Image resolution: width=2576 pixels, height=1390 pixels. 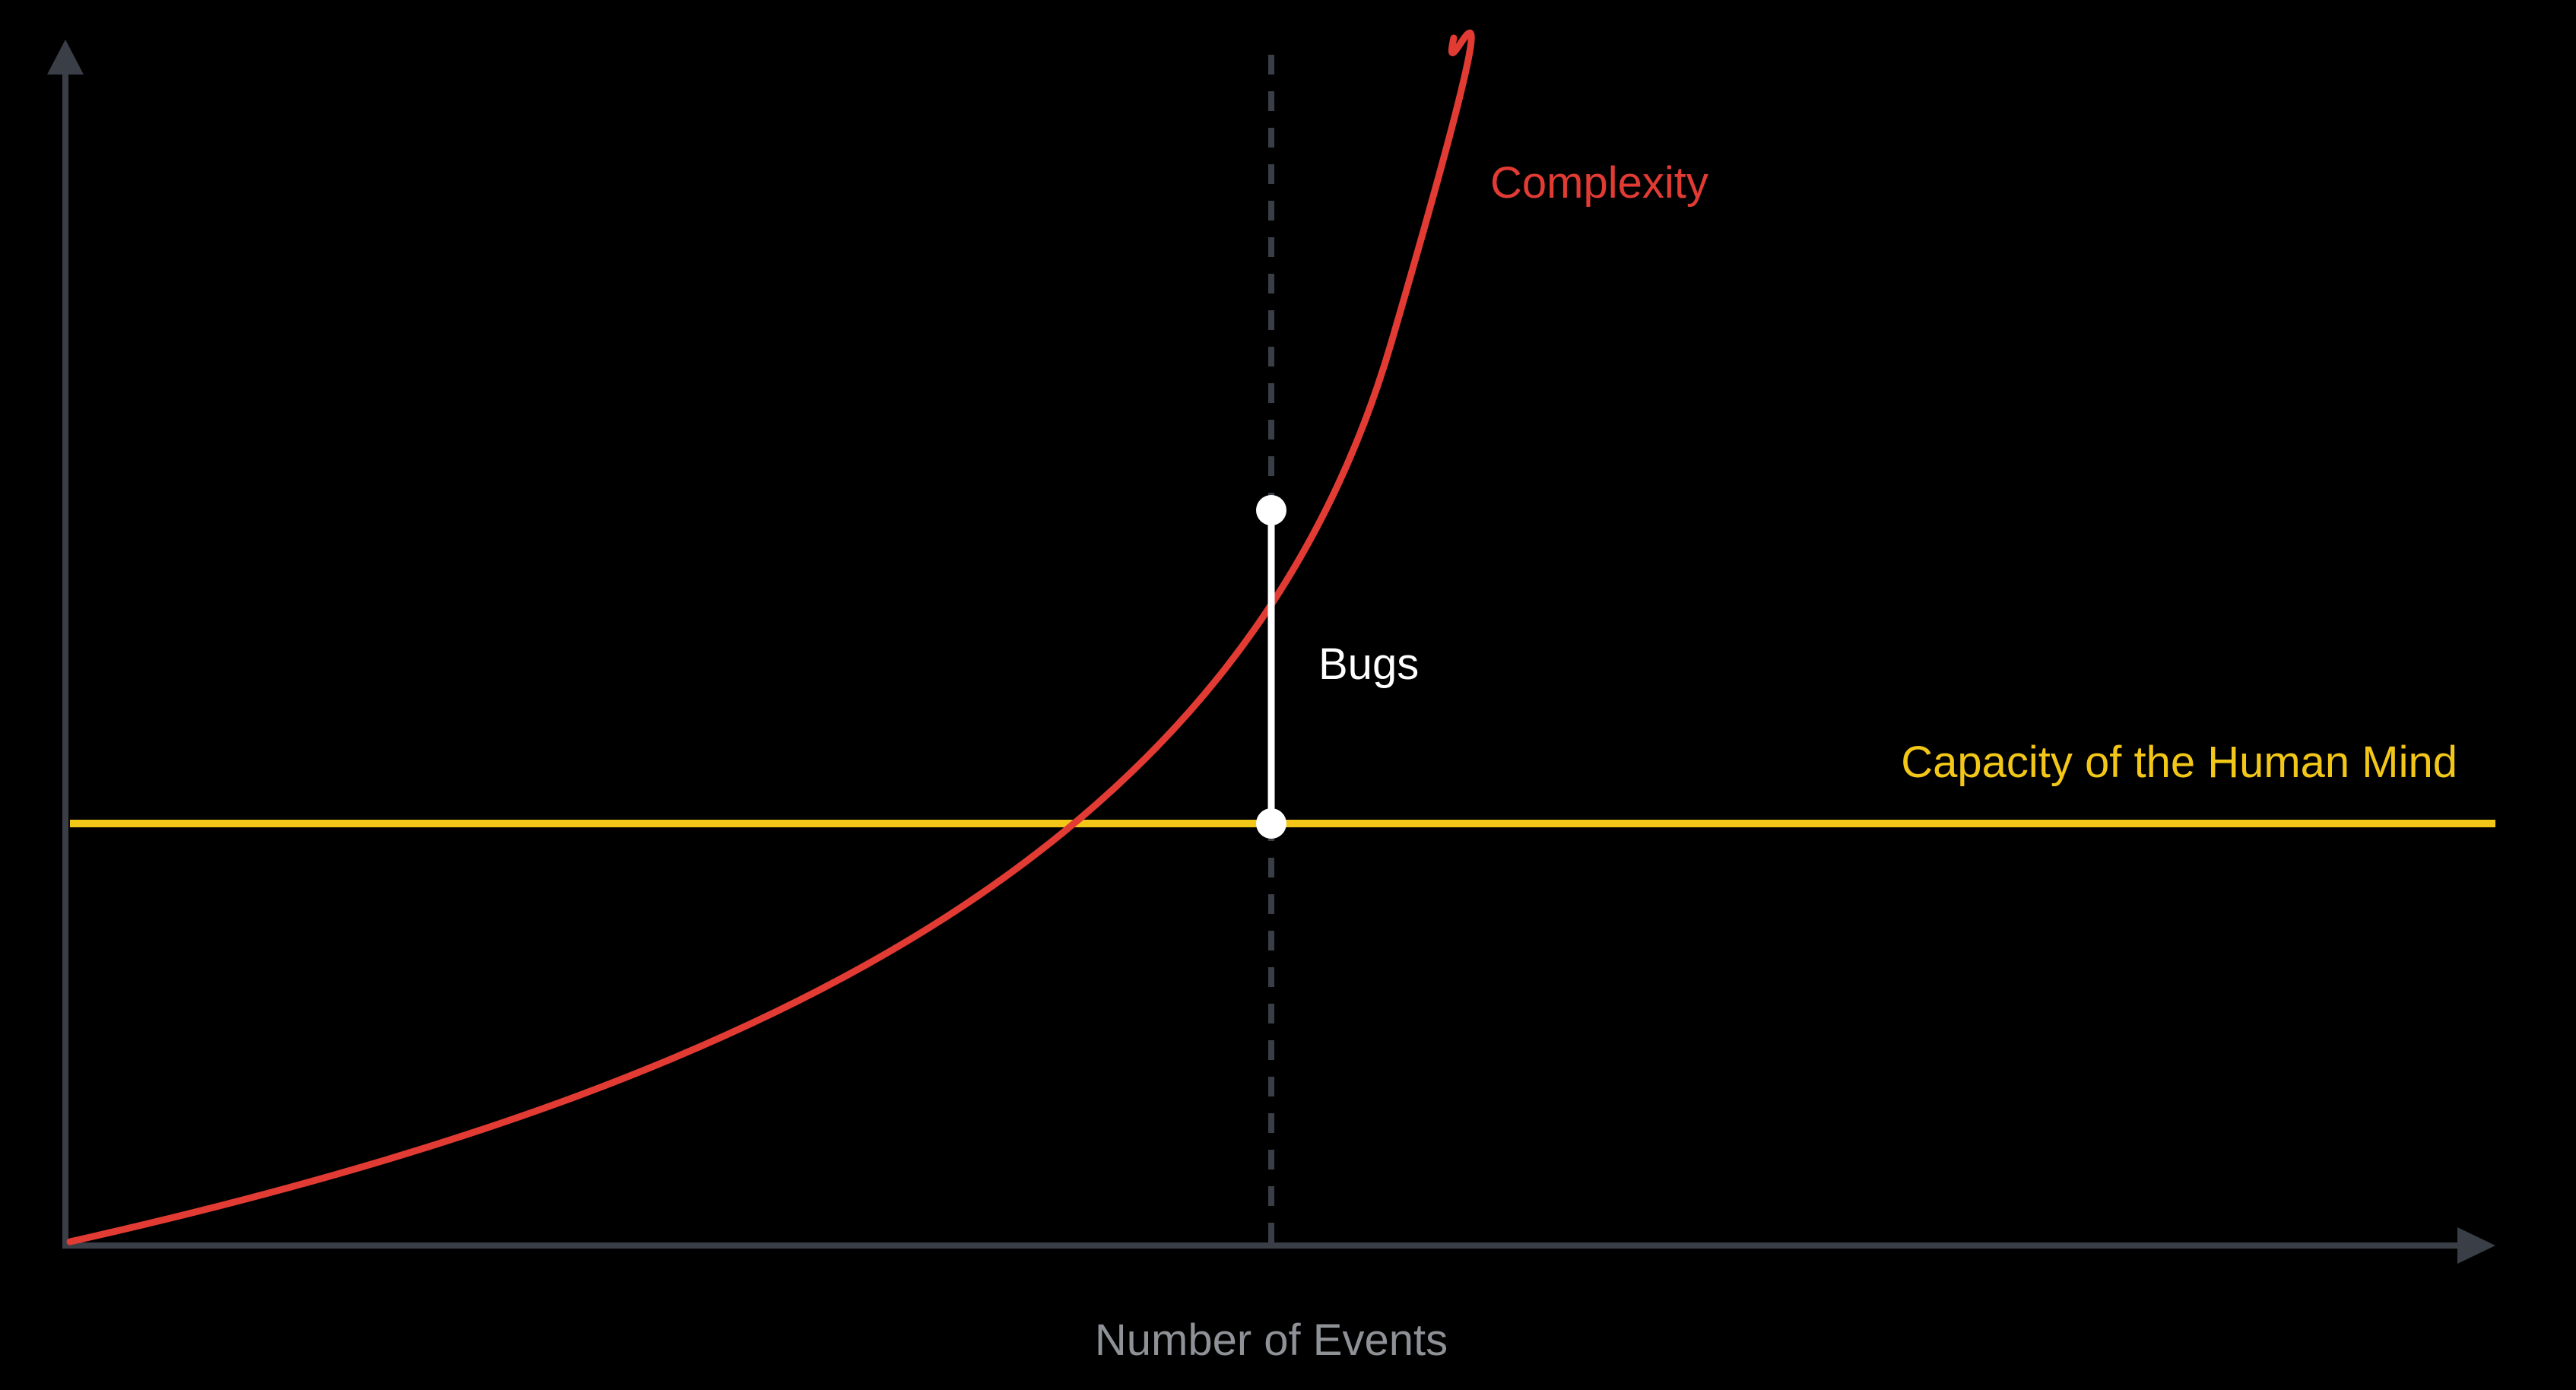 What do you see at coordinates (1271, 667) in the screenshot?
I see `bugs-gap` at bounding box center [1271, 667].